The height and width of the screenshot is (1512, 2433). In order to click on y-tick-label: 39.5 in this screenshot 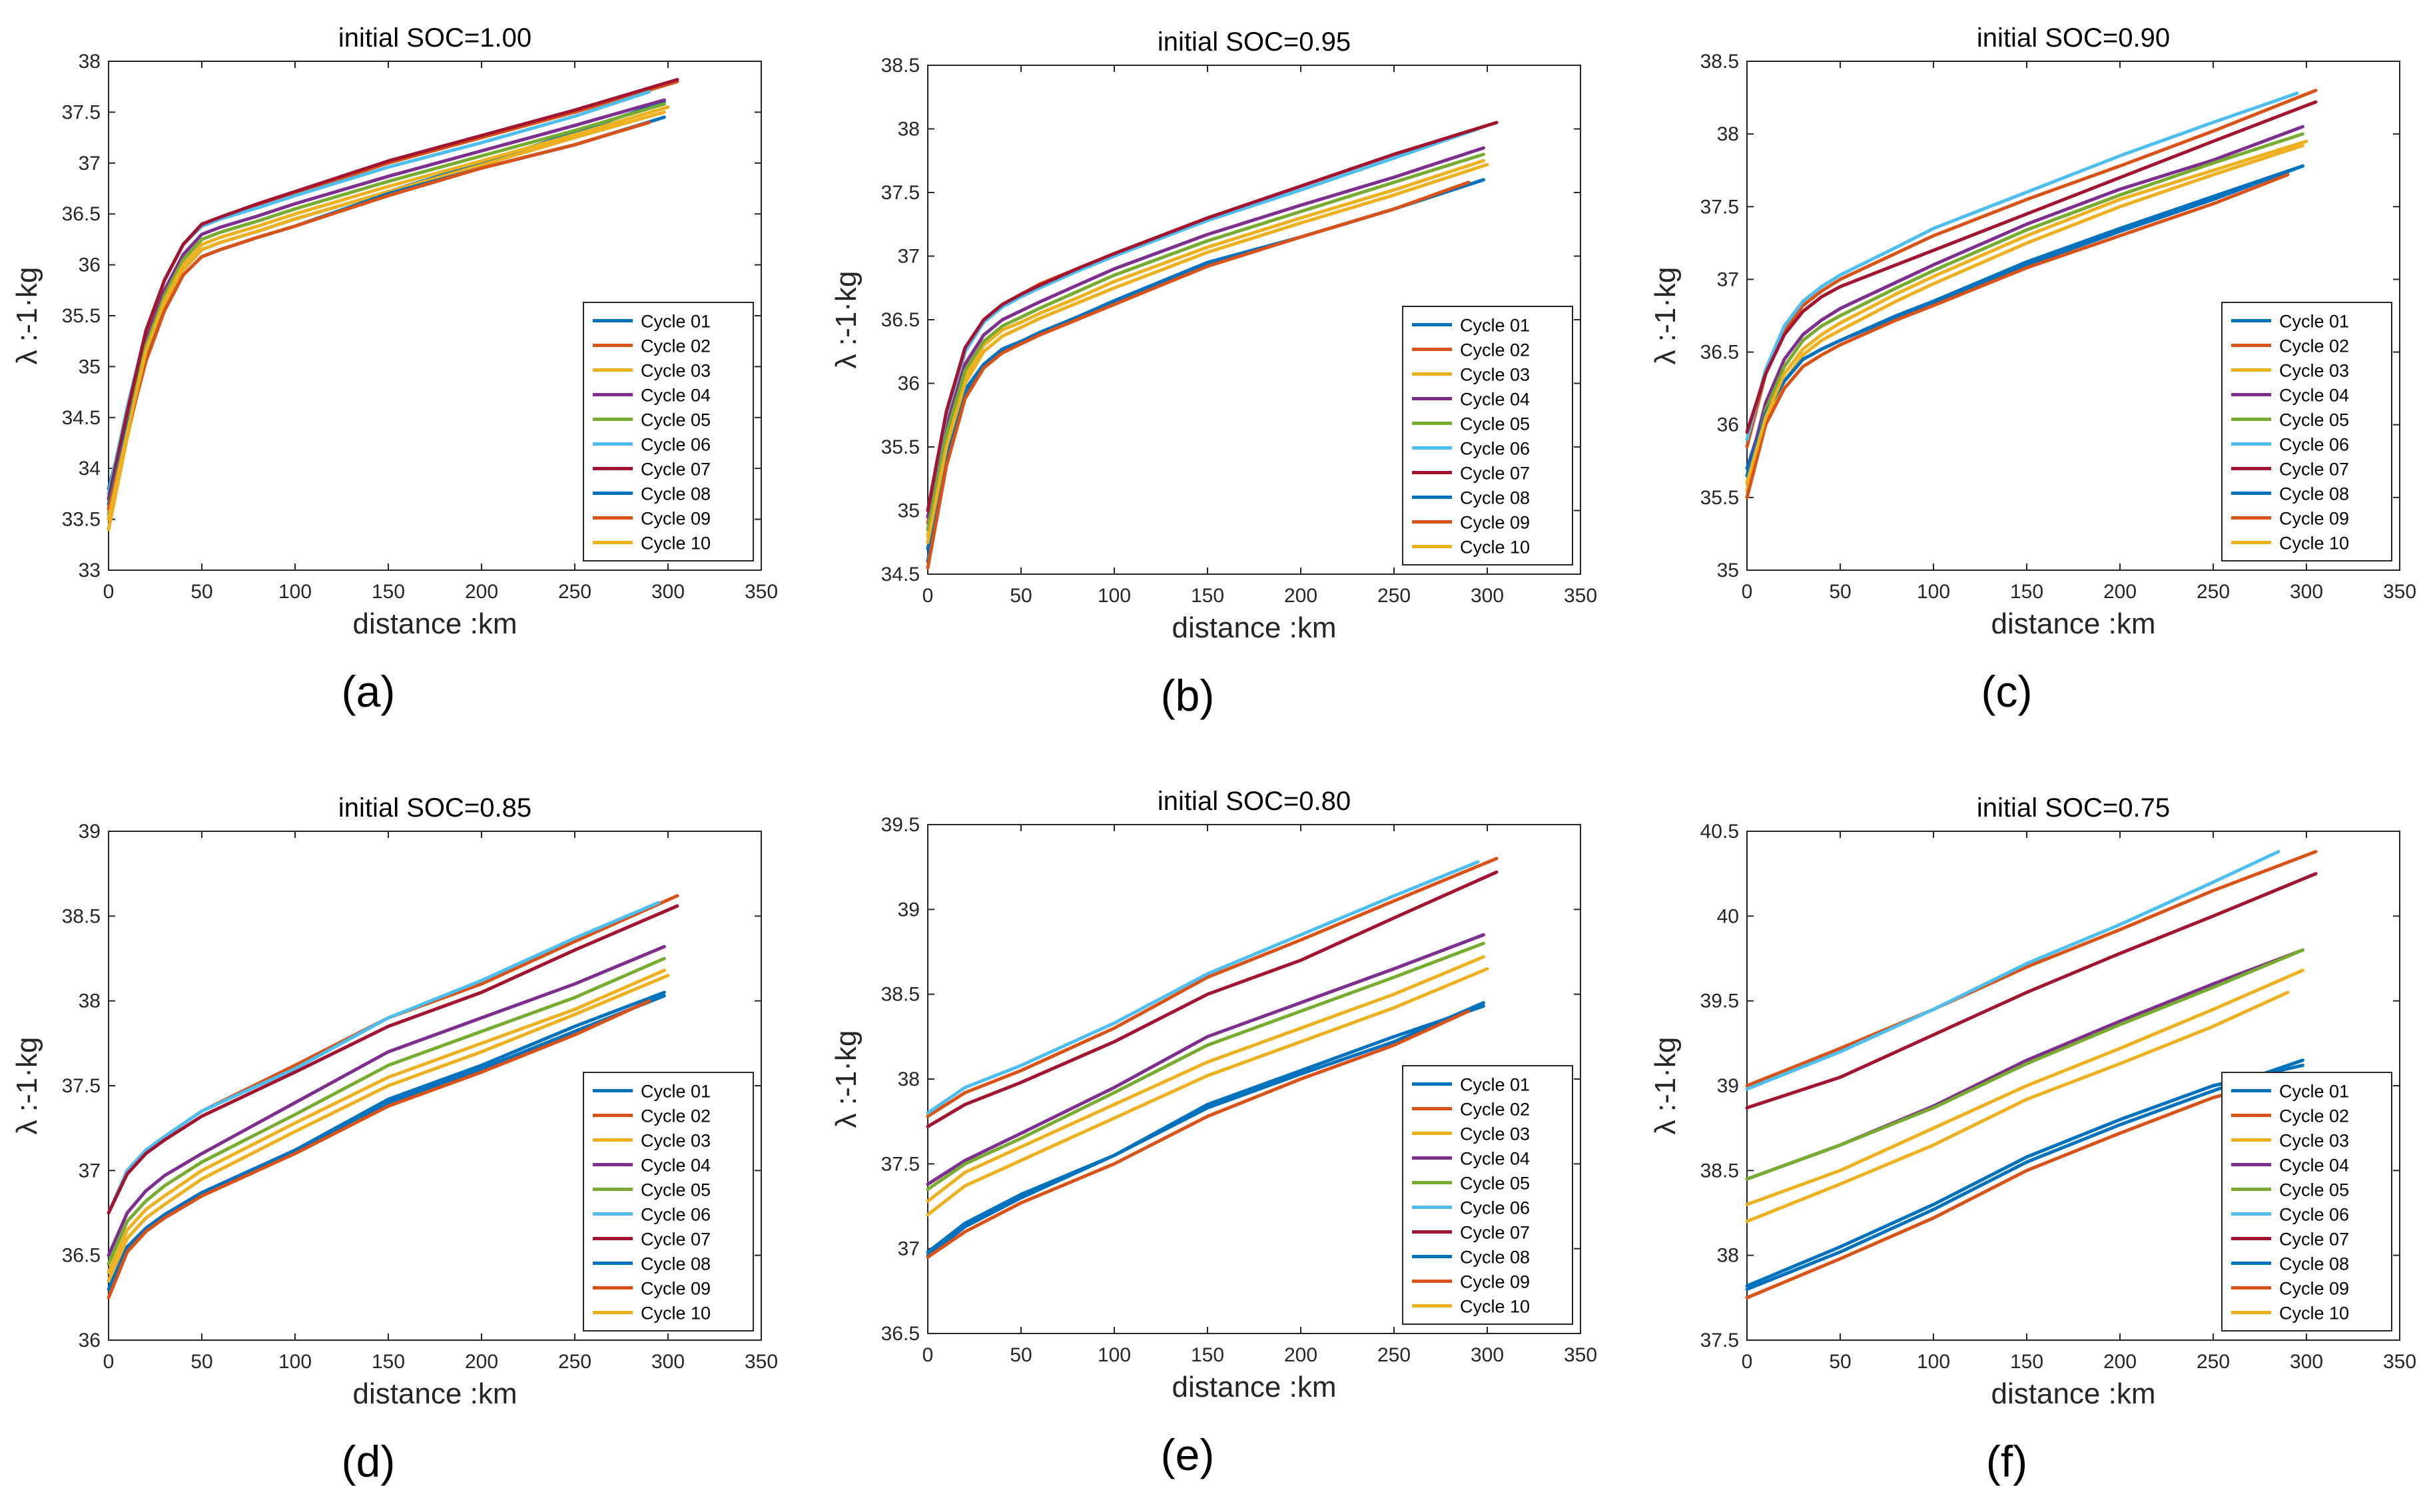, I will do `click(900, 825)`.